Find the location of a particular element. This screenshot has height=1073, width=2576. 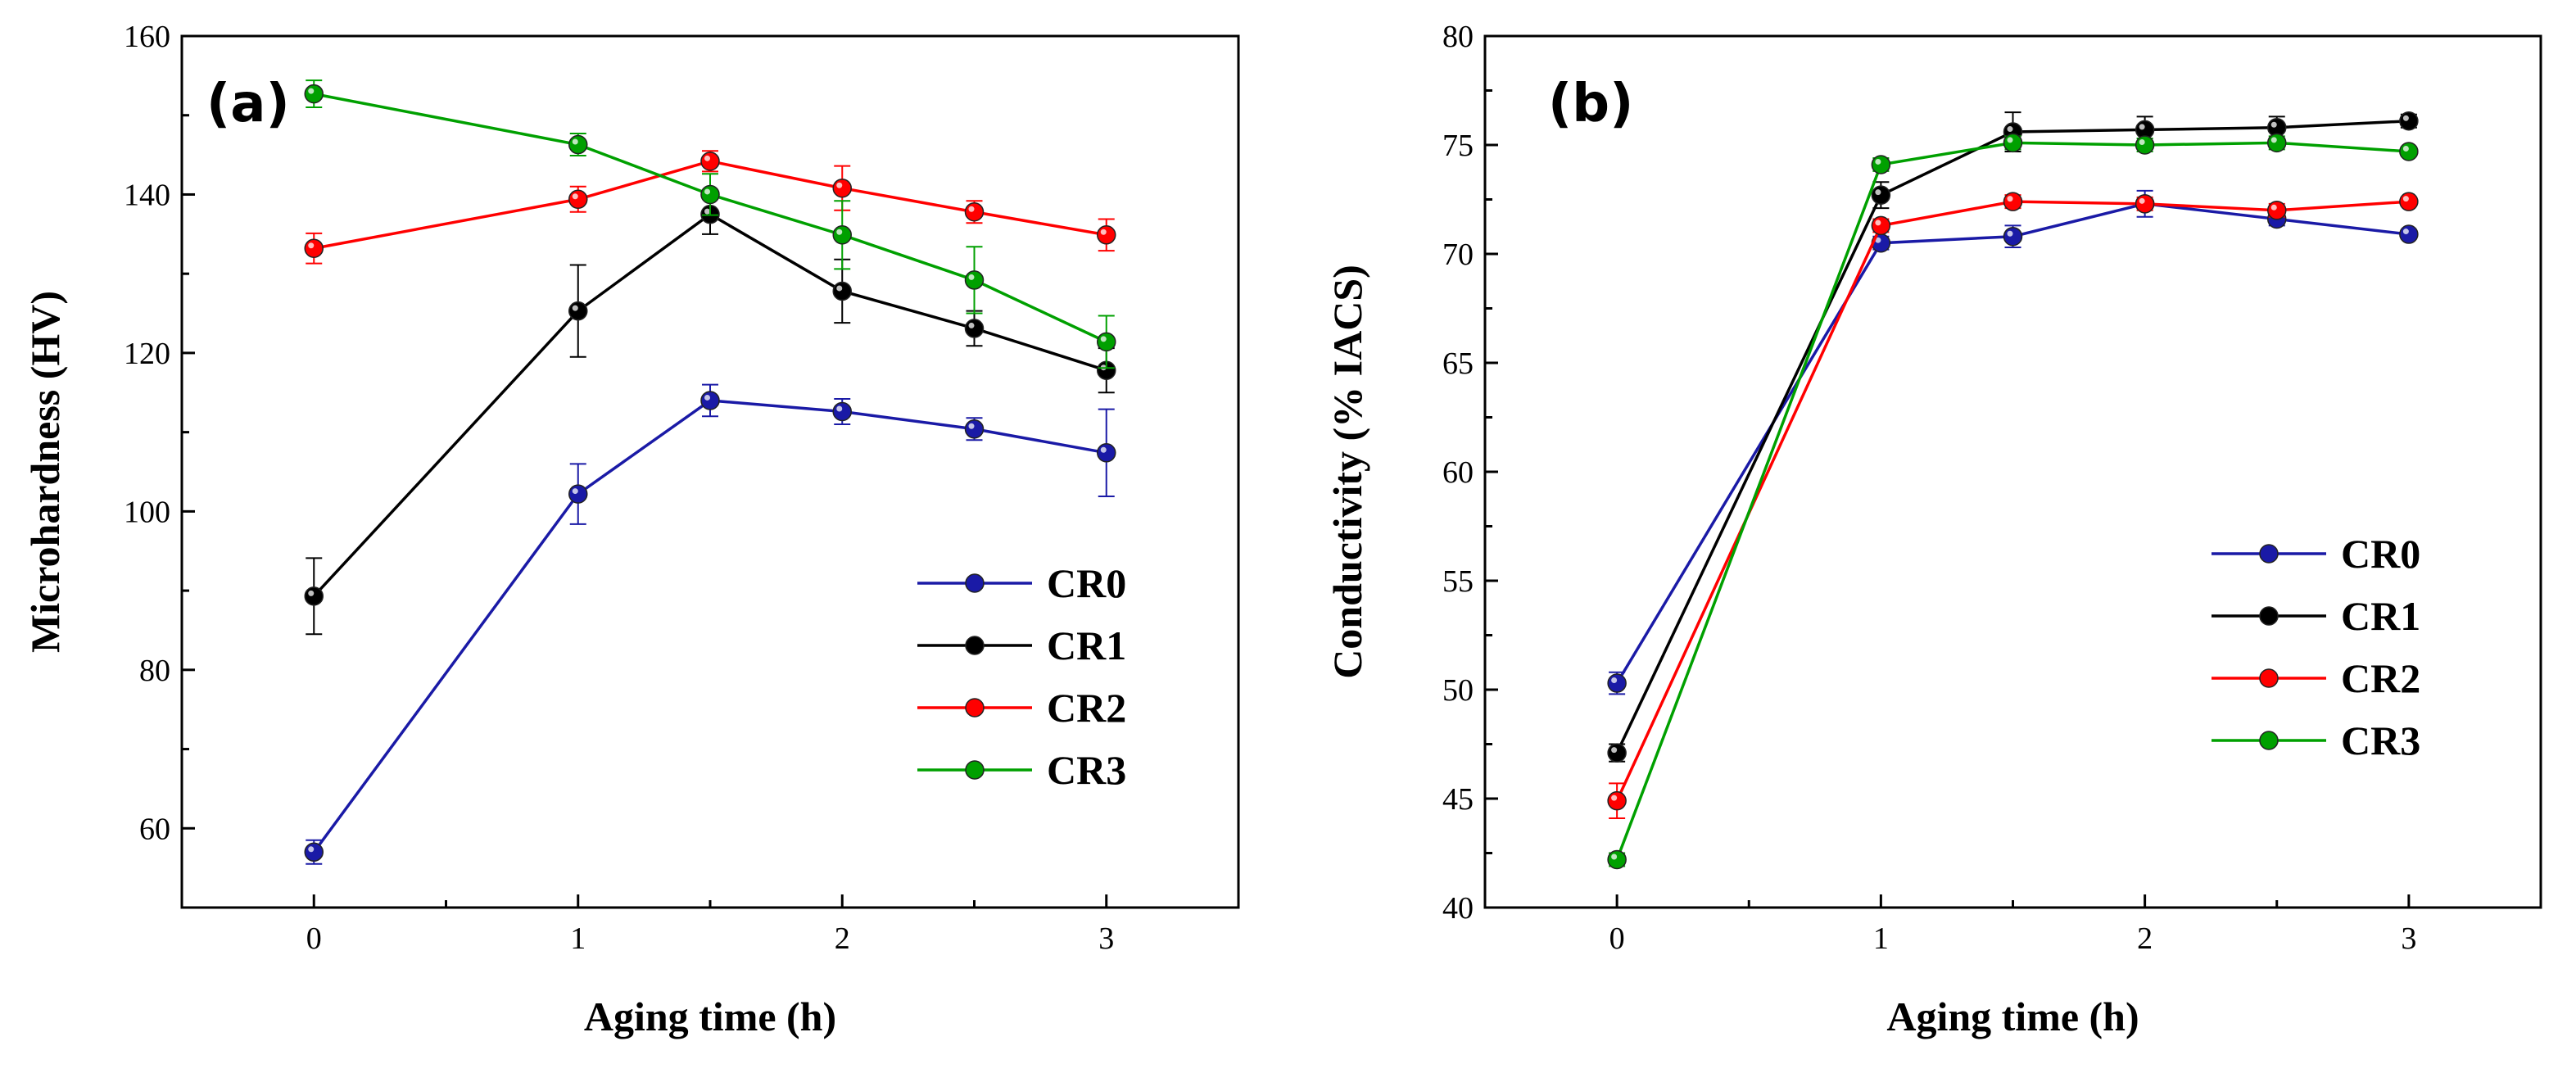

legend-item-cr1: CR1 is located at coordinates (2316, 616).